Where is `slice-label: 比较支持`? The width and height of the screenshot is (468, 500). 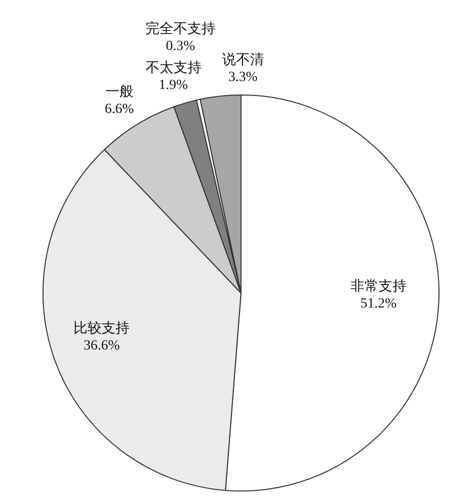 slice-label: 比较支持 is located at coordinates (102, 328).